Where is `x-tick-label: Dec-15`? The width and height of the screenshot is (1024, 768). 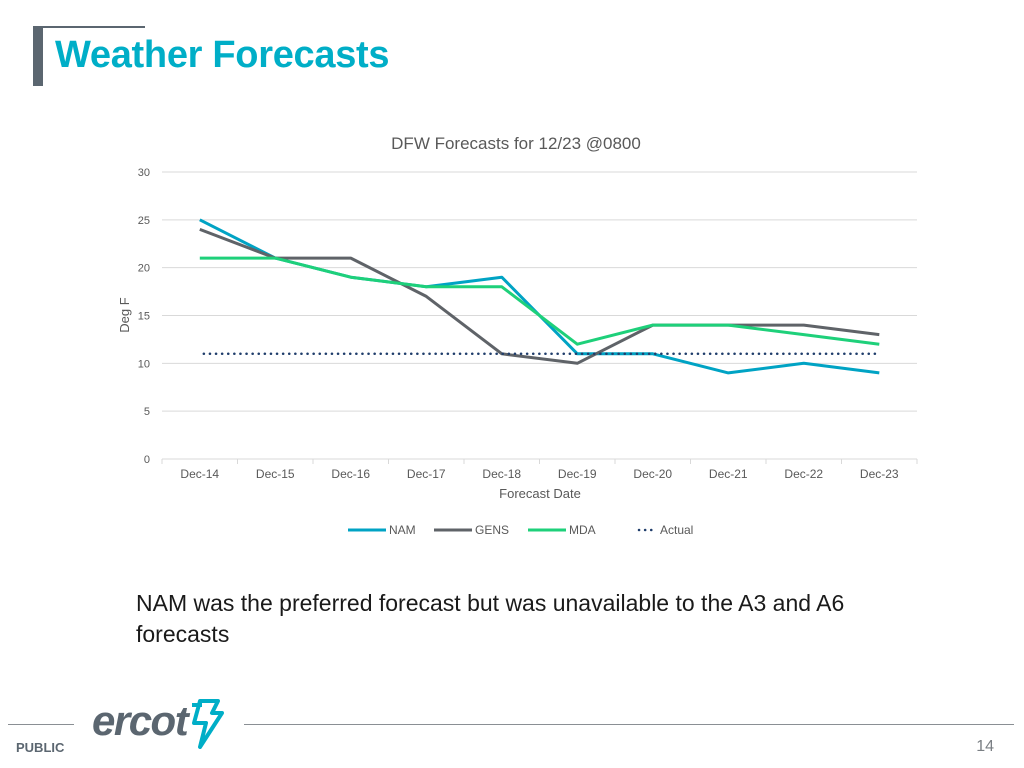 x-tick-label: Dec-15 is located at coordinates (275, 474).